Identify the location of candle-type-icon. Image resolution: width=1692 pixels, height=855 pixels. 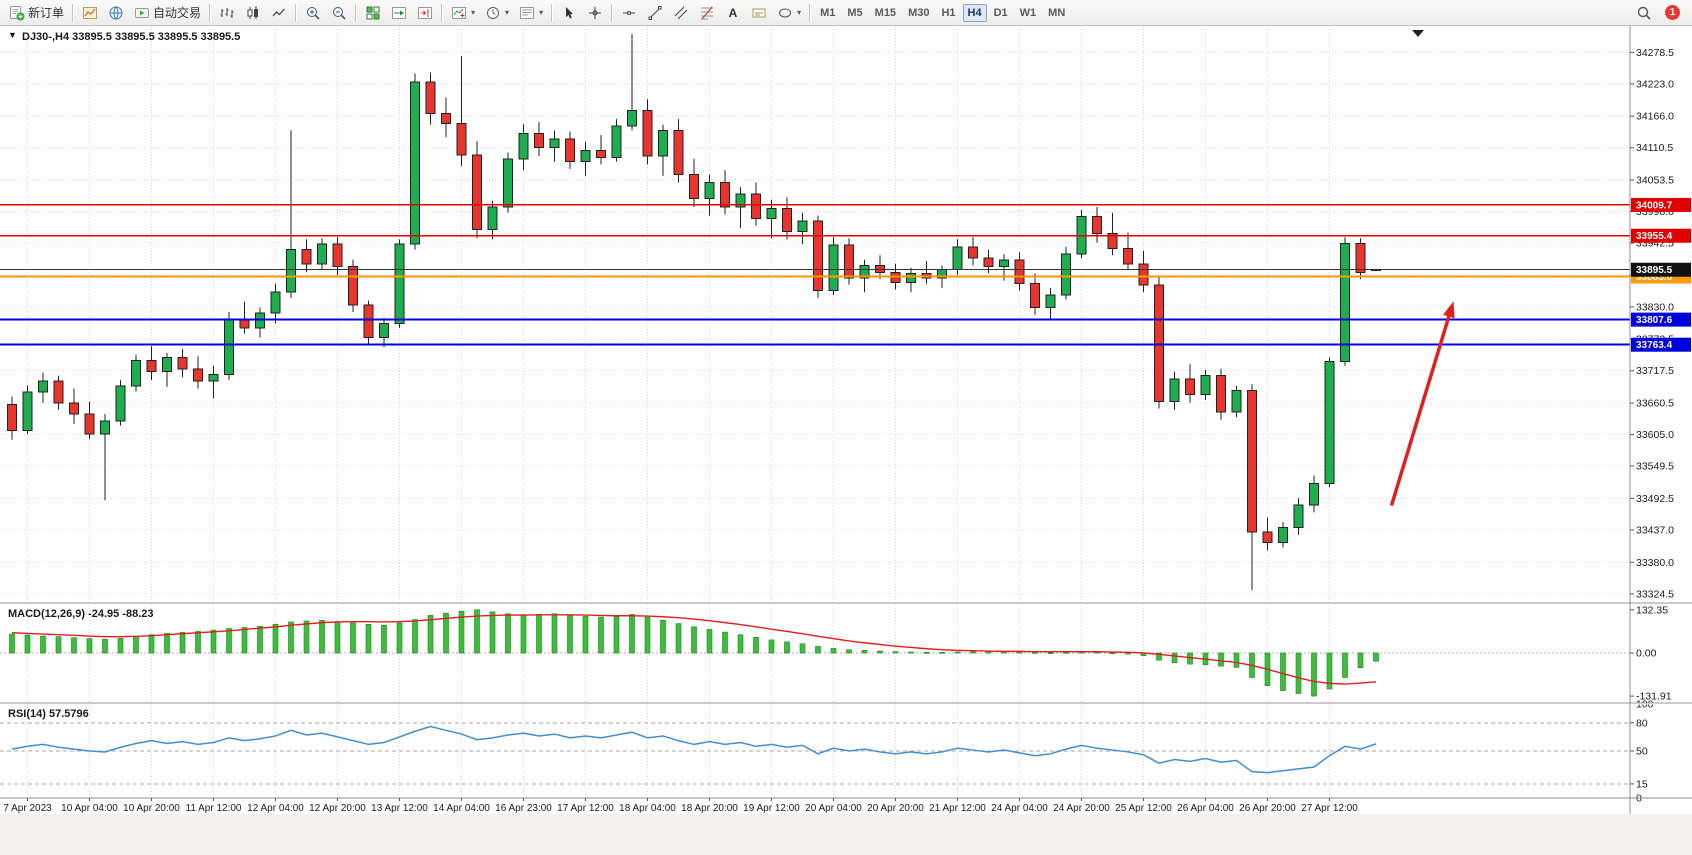
(253, 13).